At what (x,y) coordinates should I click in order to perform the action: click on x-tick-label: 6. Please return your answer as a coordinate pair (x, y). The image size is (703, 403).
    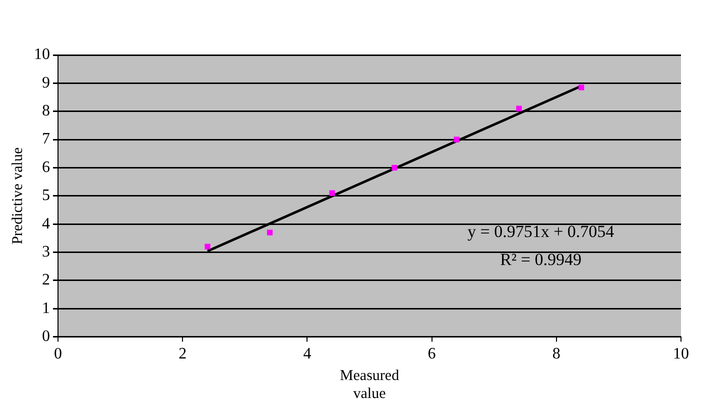
    Looking at the image, I should click on (432, 354).